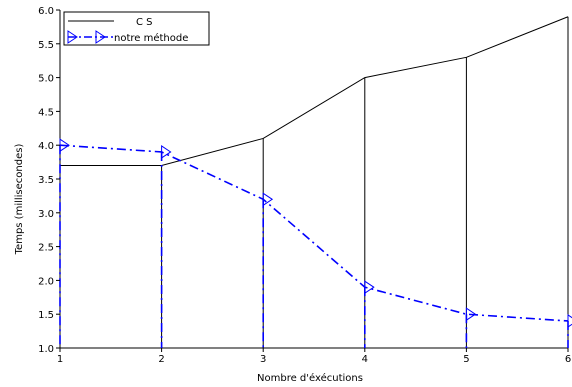  Describe the element at coordinates (46, 281) in the screenshot. I see `y-tick-label-2: 2.0` at that location.